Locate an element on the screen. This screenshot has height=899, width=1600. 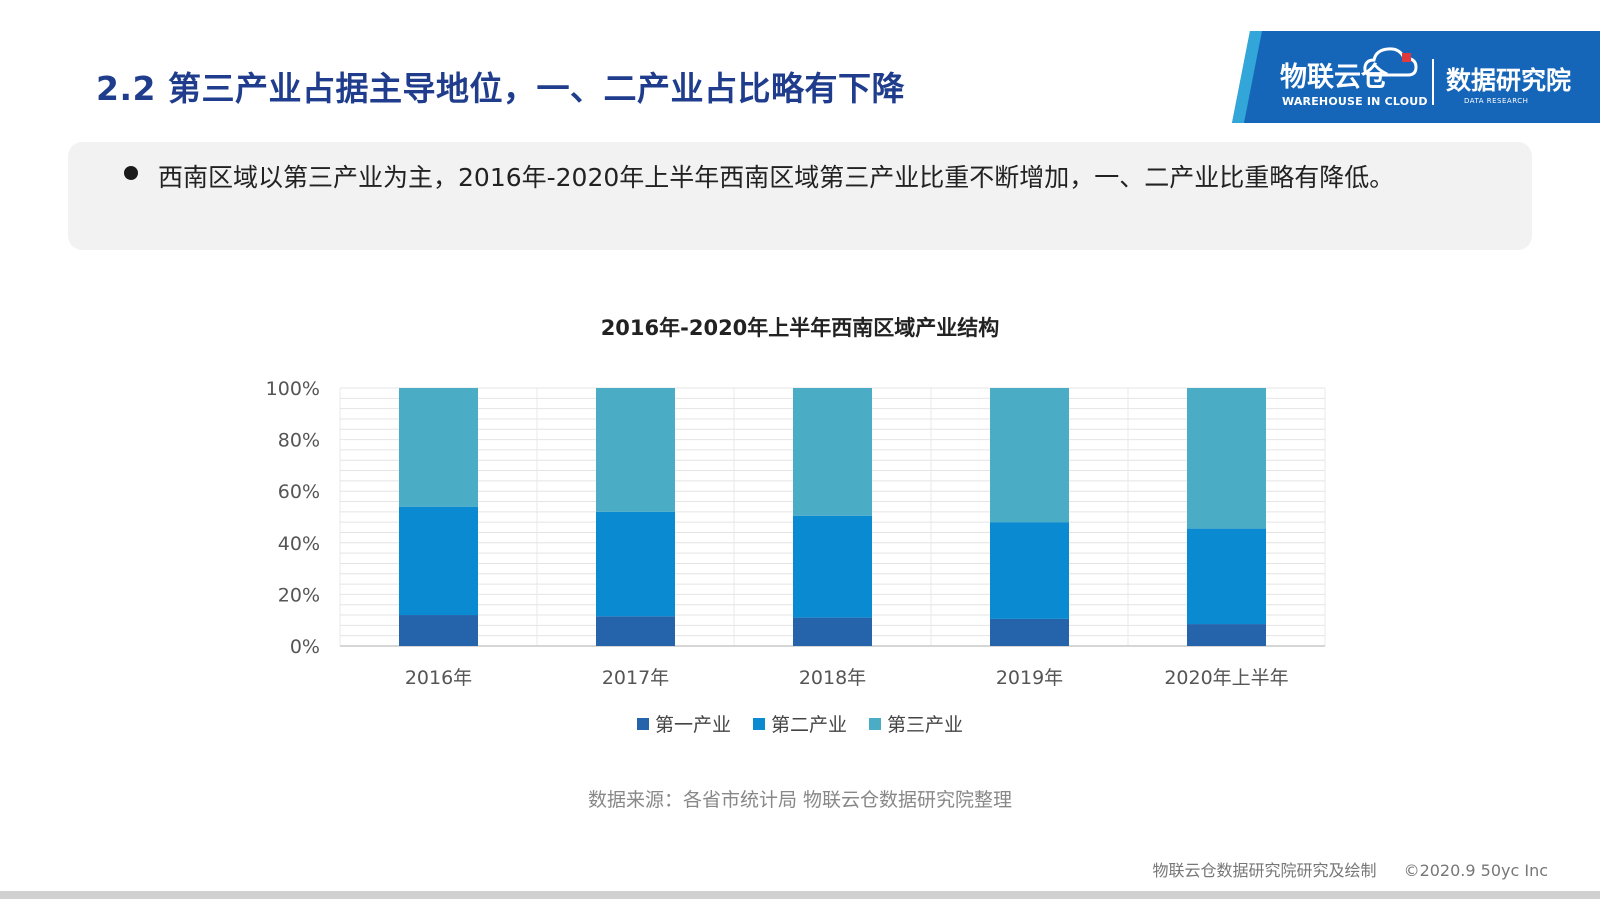
y-tick-label: 0% is located at coordinates (305, 647).